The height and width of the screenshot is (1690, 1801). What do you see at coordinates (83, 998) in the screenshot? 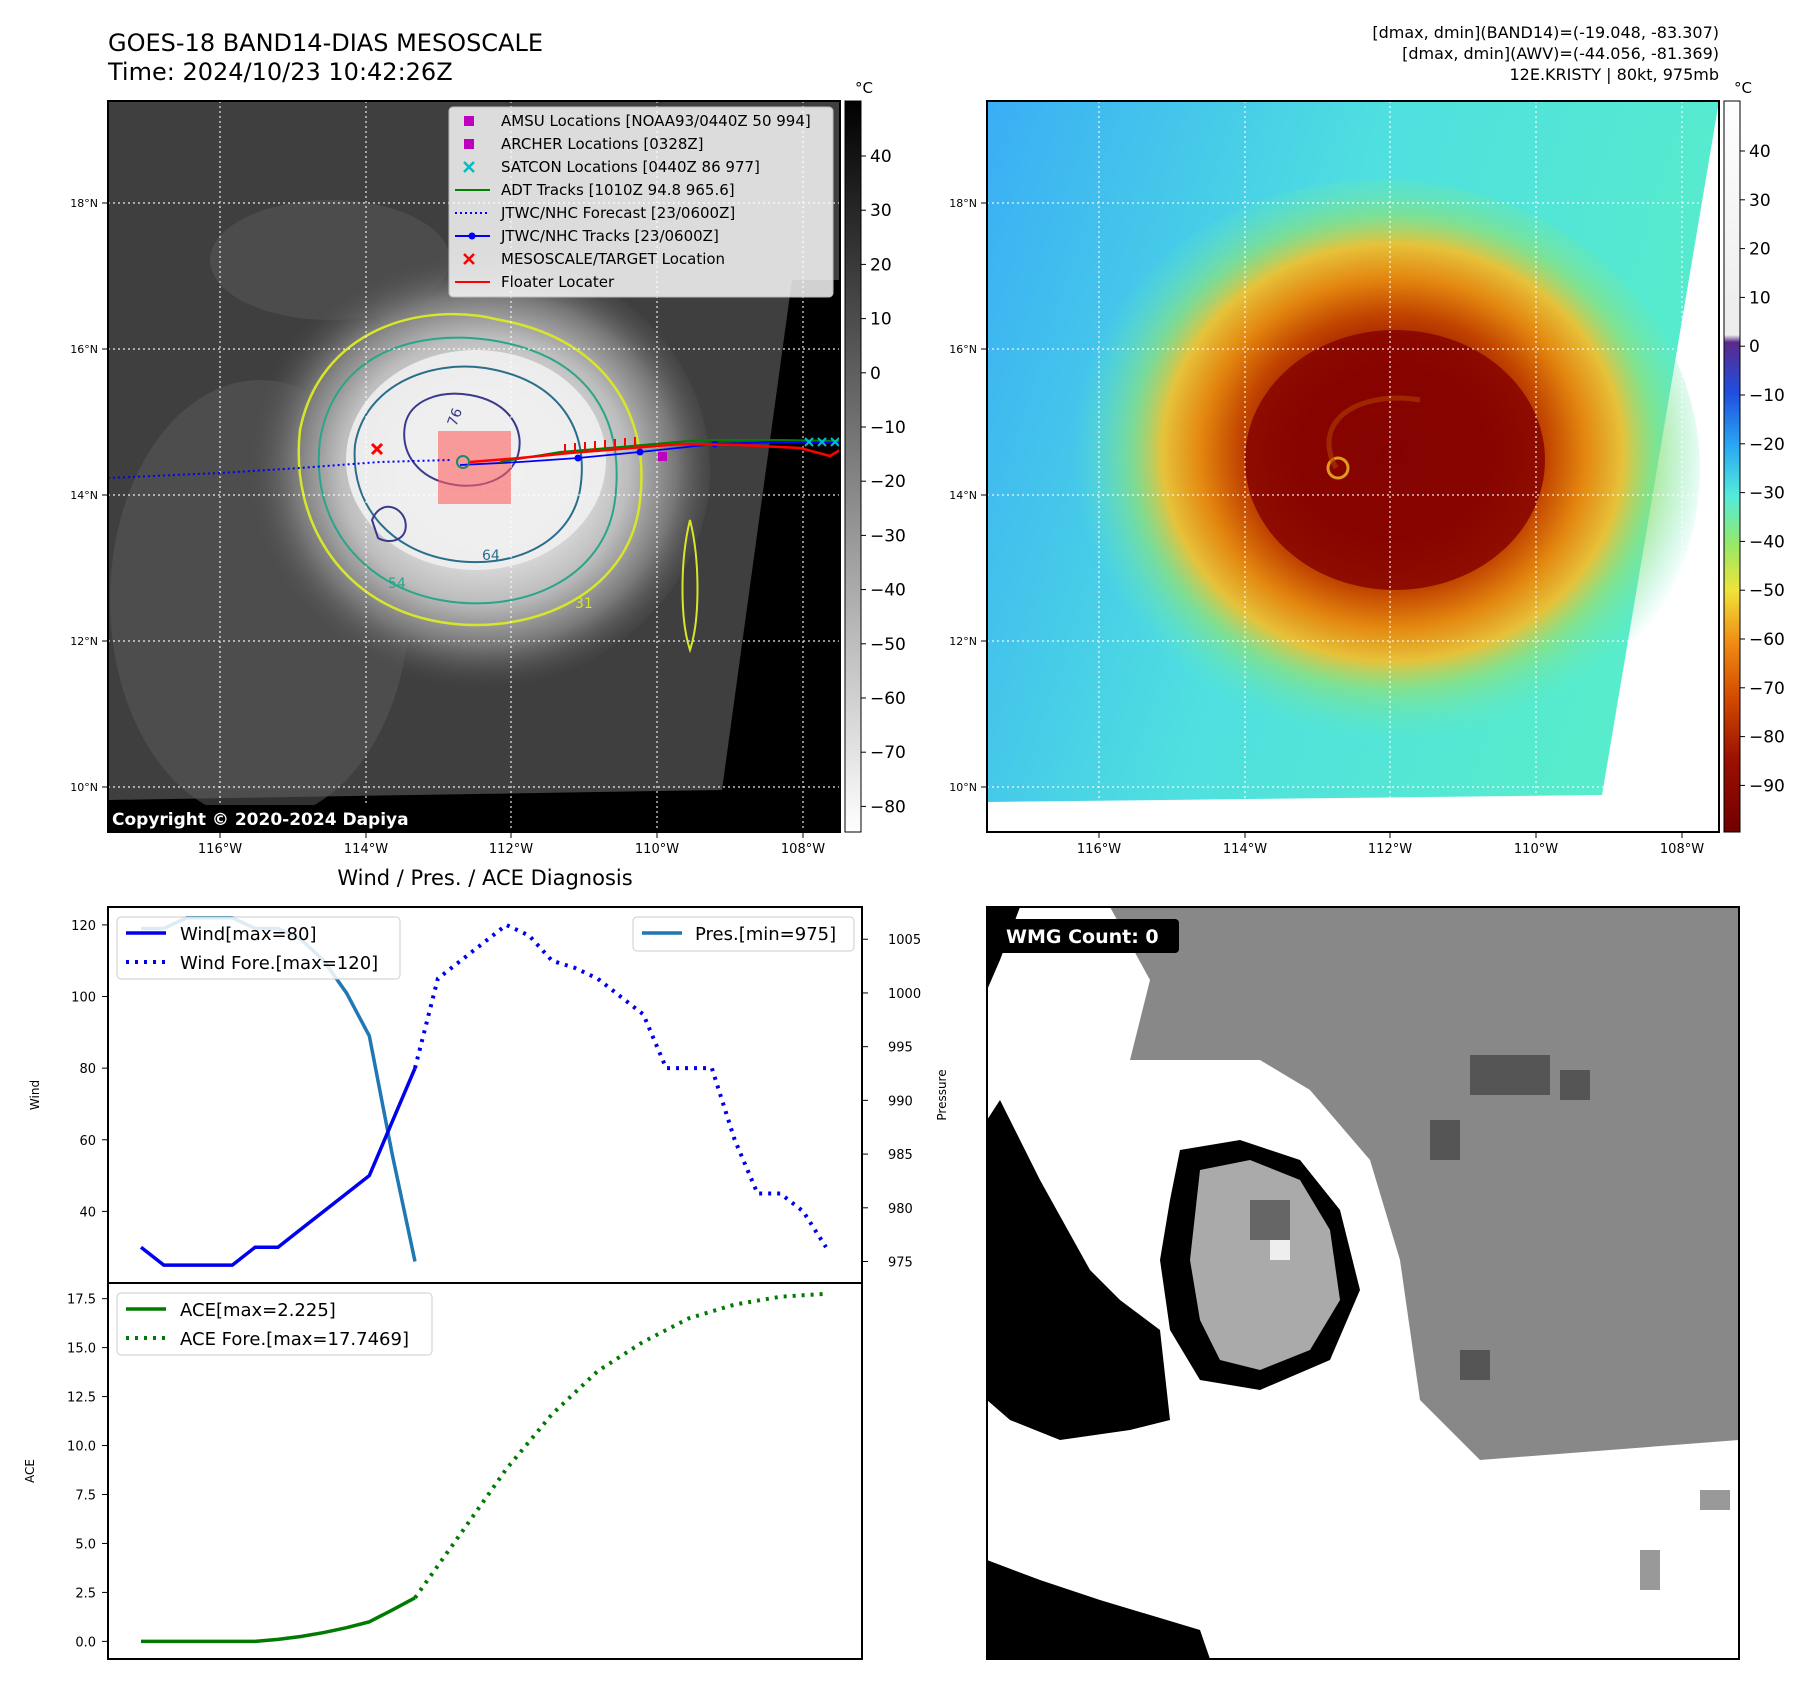
I see `wind-tick-label: 100` at bounding box center [83, 998].